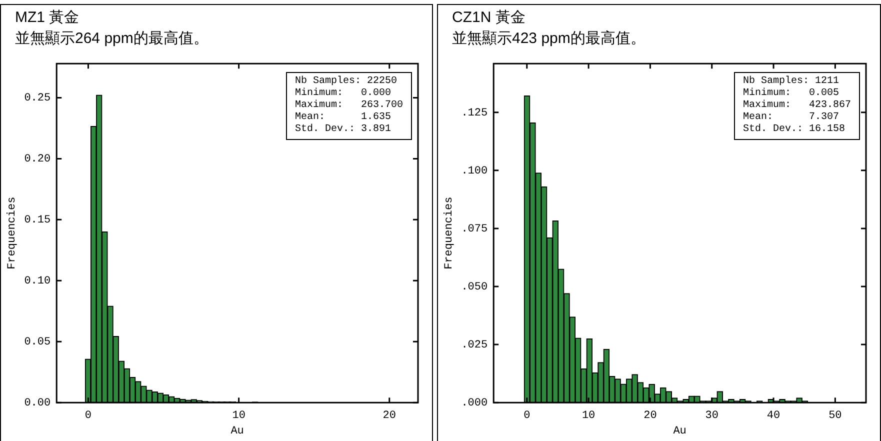 This screenshot has width=881, height=441. Describe the element at coordinates (549, 39) in the screenshot. I see `chart-subtitle: 並無顯示423 ppm的最高值。` at that location.